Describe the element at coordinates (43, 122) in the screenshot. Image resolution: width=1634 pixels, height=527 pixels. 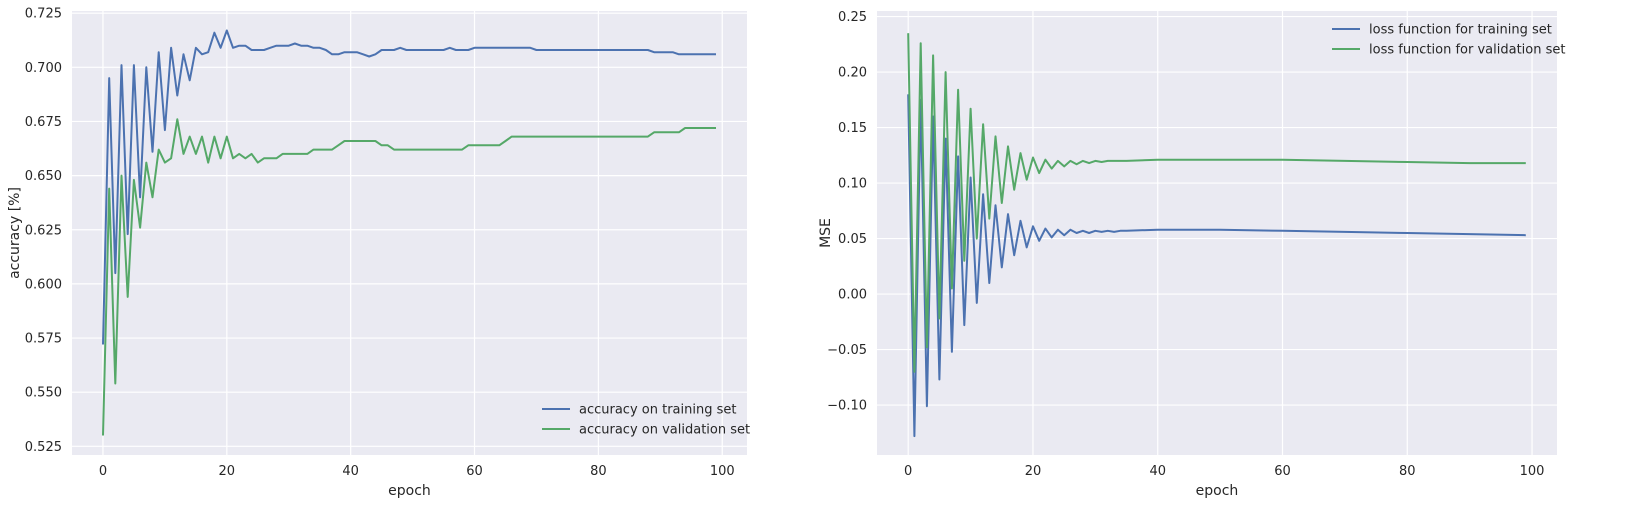
I see `y-tick-label: 0.675` at that location.